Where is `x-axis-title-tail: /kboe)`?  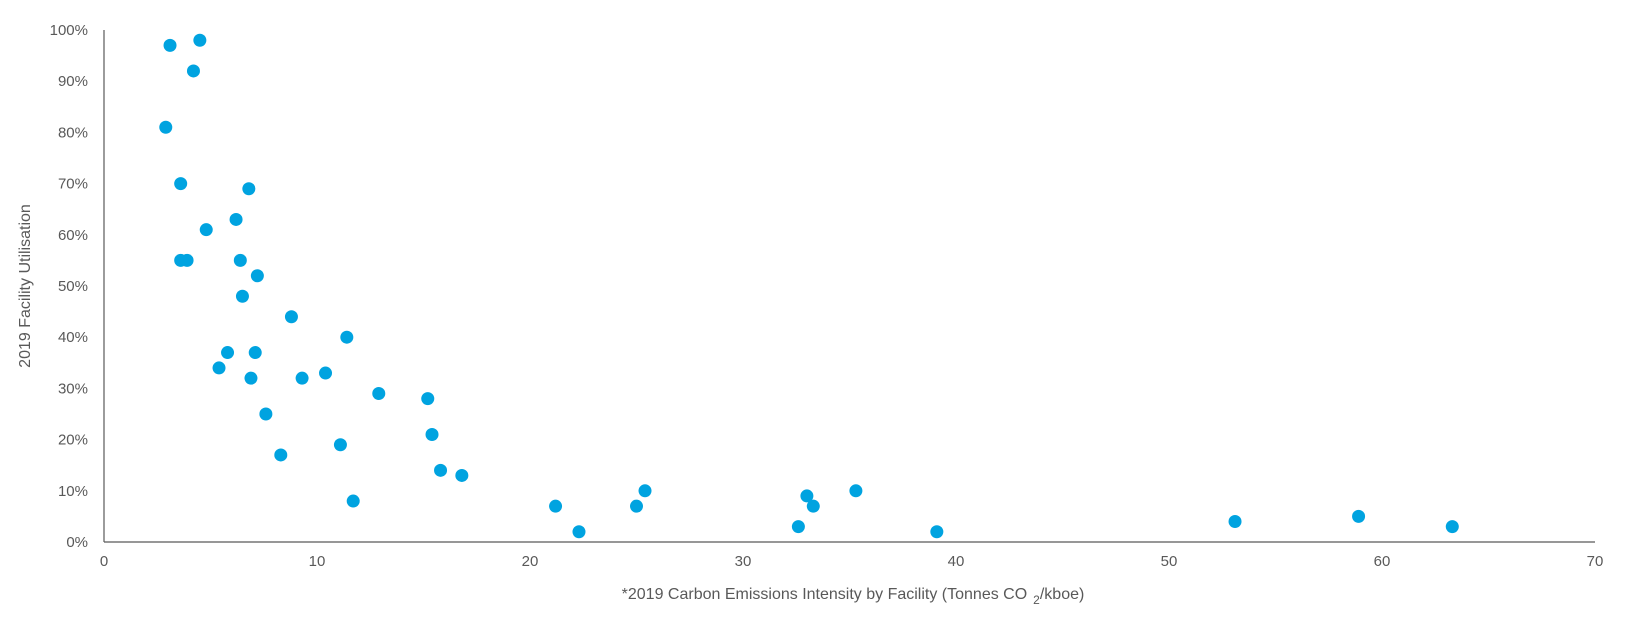
x-axis-title-tail: /kboe) is located at coordinates (1062, 594).